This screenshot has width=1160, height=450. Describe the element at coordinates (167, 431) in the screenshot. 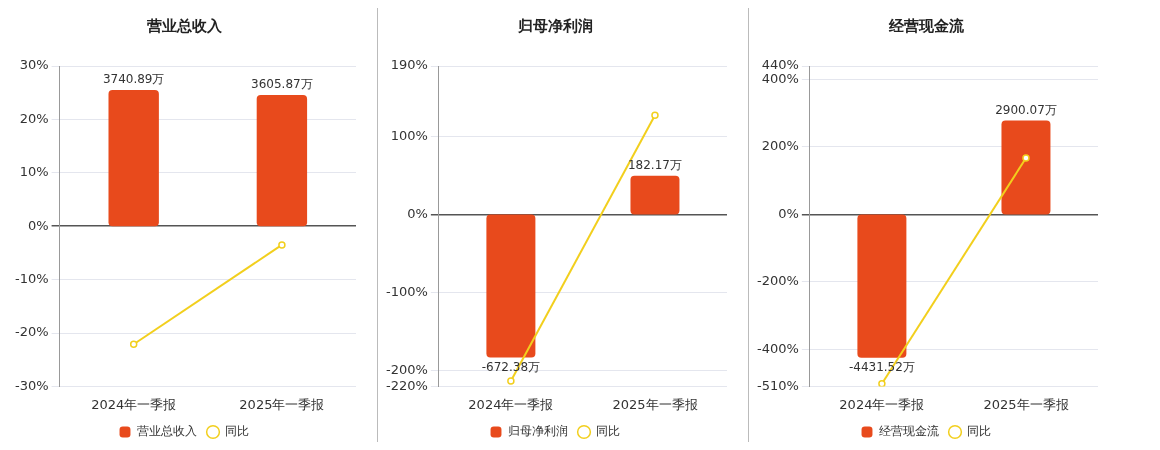

I see `legend-label: 营业总收入` at that location.